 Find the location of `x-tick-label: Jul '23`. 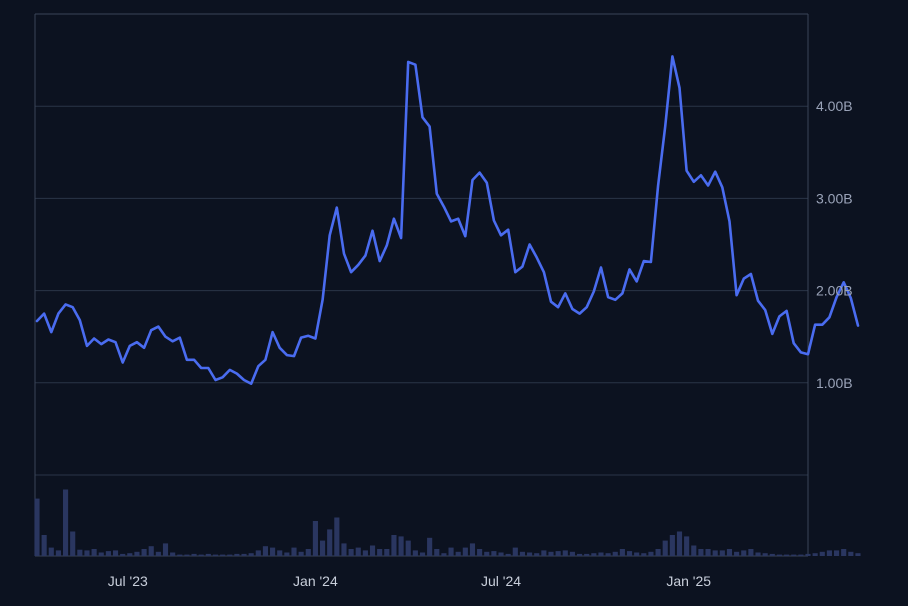

x-tick-label: Jul '23 is located at coordinates (128, 581).